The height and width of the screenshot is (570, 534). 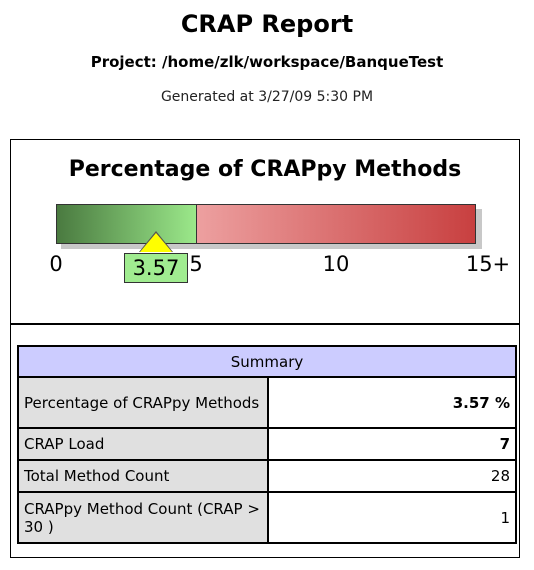 What do you see at coordinates (265, 169) in the screenshot?
I see `gauge-title: Percentage of CRAPpy Methods` at bounding box center [265, 169].